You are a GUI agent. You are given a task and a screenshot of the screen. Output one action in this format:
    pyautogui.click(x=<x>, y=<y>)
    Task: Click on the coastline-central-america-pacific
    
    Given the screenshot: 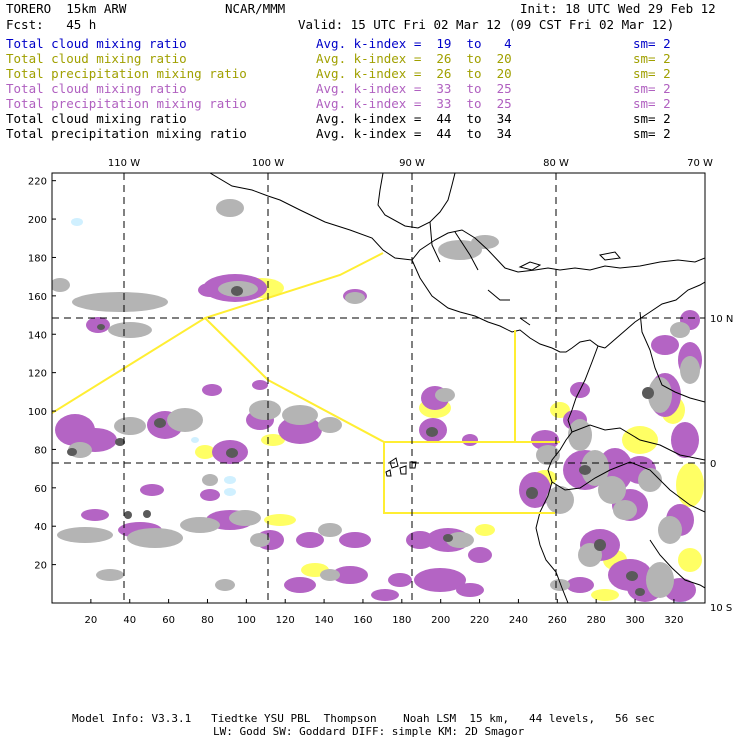 What is the action you would take?
    pyautogui.click(x=508, y=306)
    